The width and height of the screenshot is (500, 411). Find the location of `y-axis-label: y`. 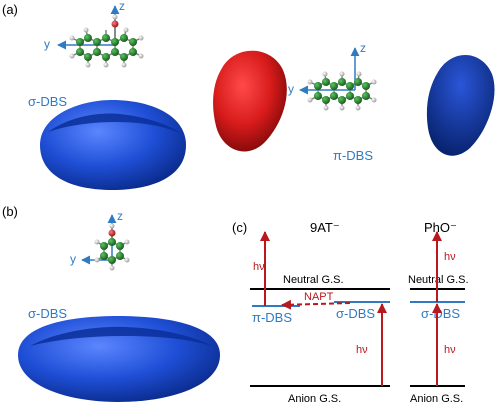

y-axis-label: y is located at coordinates (47, 44).